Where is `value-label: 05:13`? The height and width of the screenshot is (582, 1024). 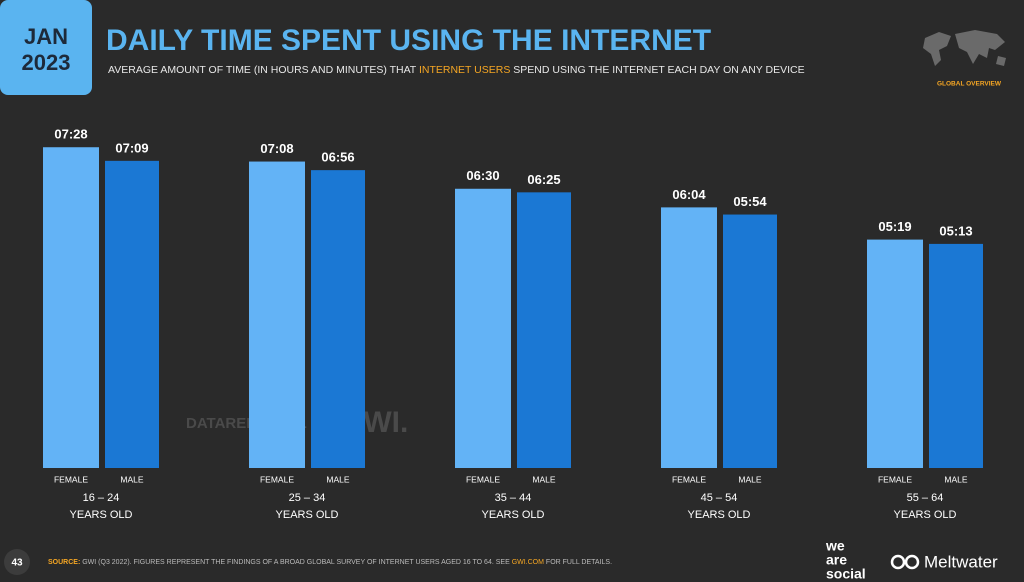 value-label: 05:13 is located at coordinates (955, 230).